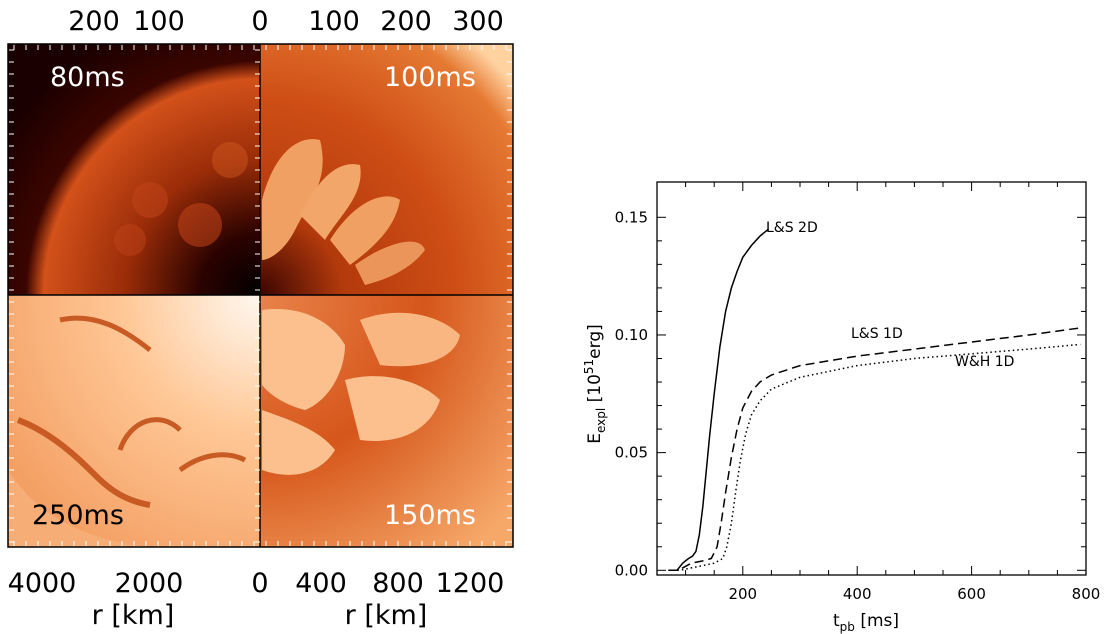  Describe the element at coordinates (430, 77) in the screenshot. I see `panel-100ms-label: 100ms` at that location.